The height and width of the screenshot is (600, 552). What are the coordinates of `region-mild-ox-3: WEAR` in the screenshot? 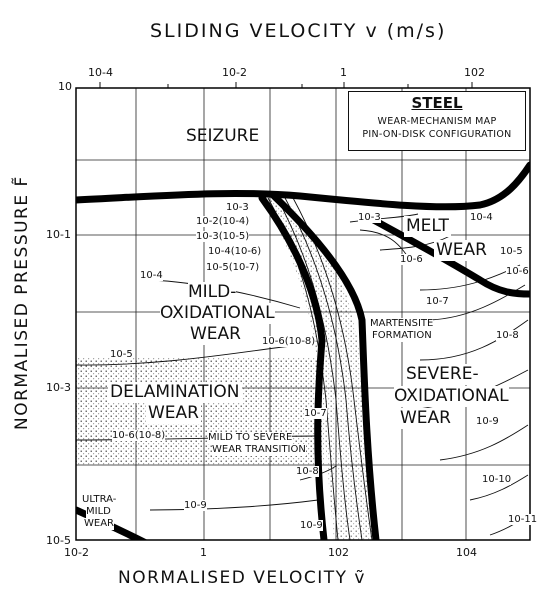 It's located at (215, 334).